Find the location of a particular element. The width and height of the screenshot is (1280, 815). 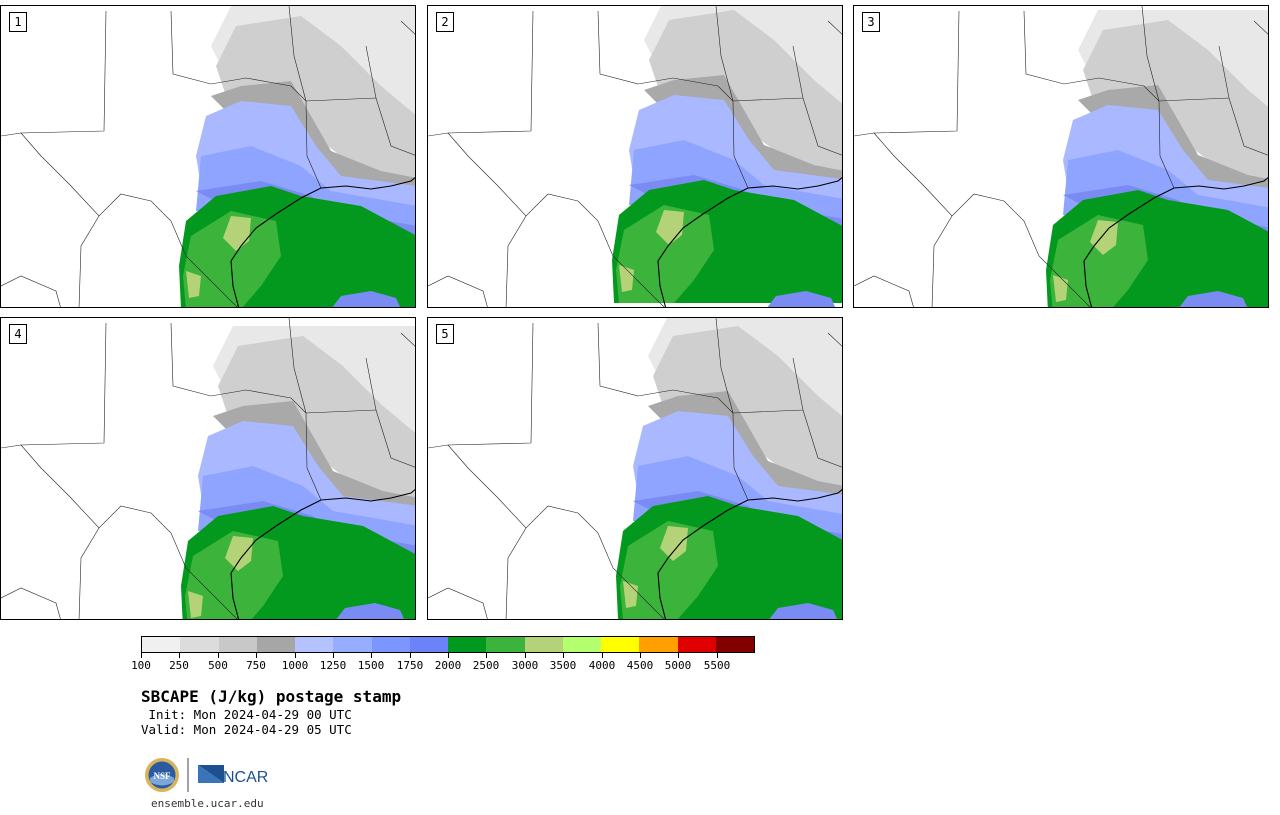

site-url: ensemble.ucar.edu is located at coordinates (207, 803).